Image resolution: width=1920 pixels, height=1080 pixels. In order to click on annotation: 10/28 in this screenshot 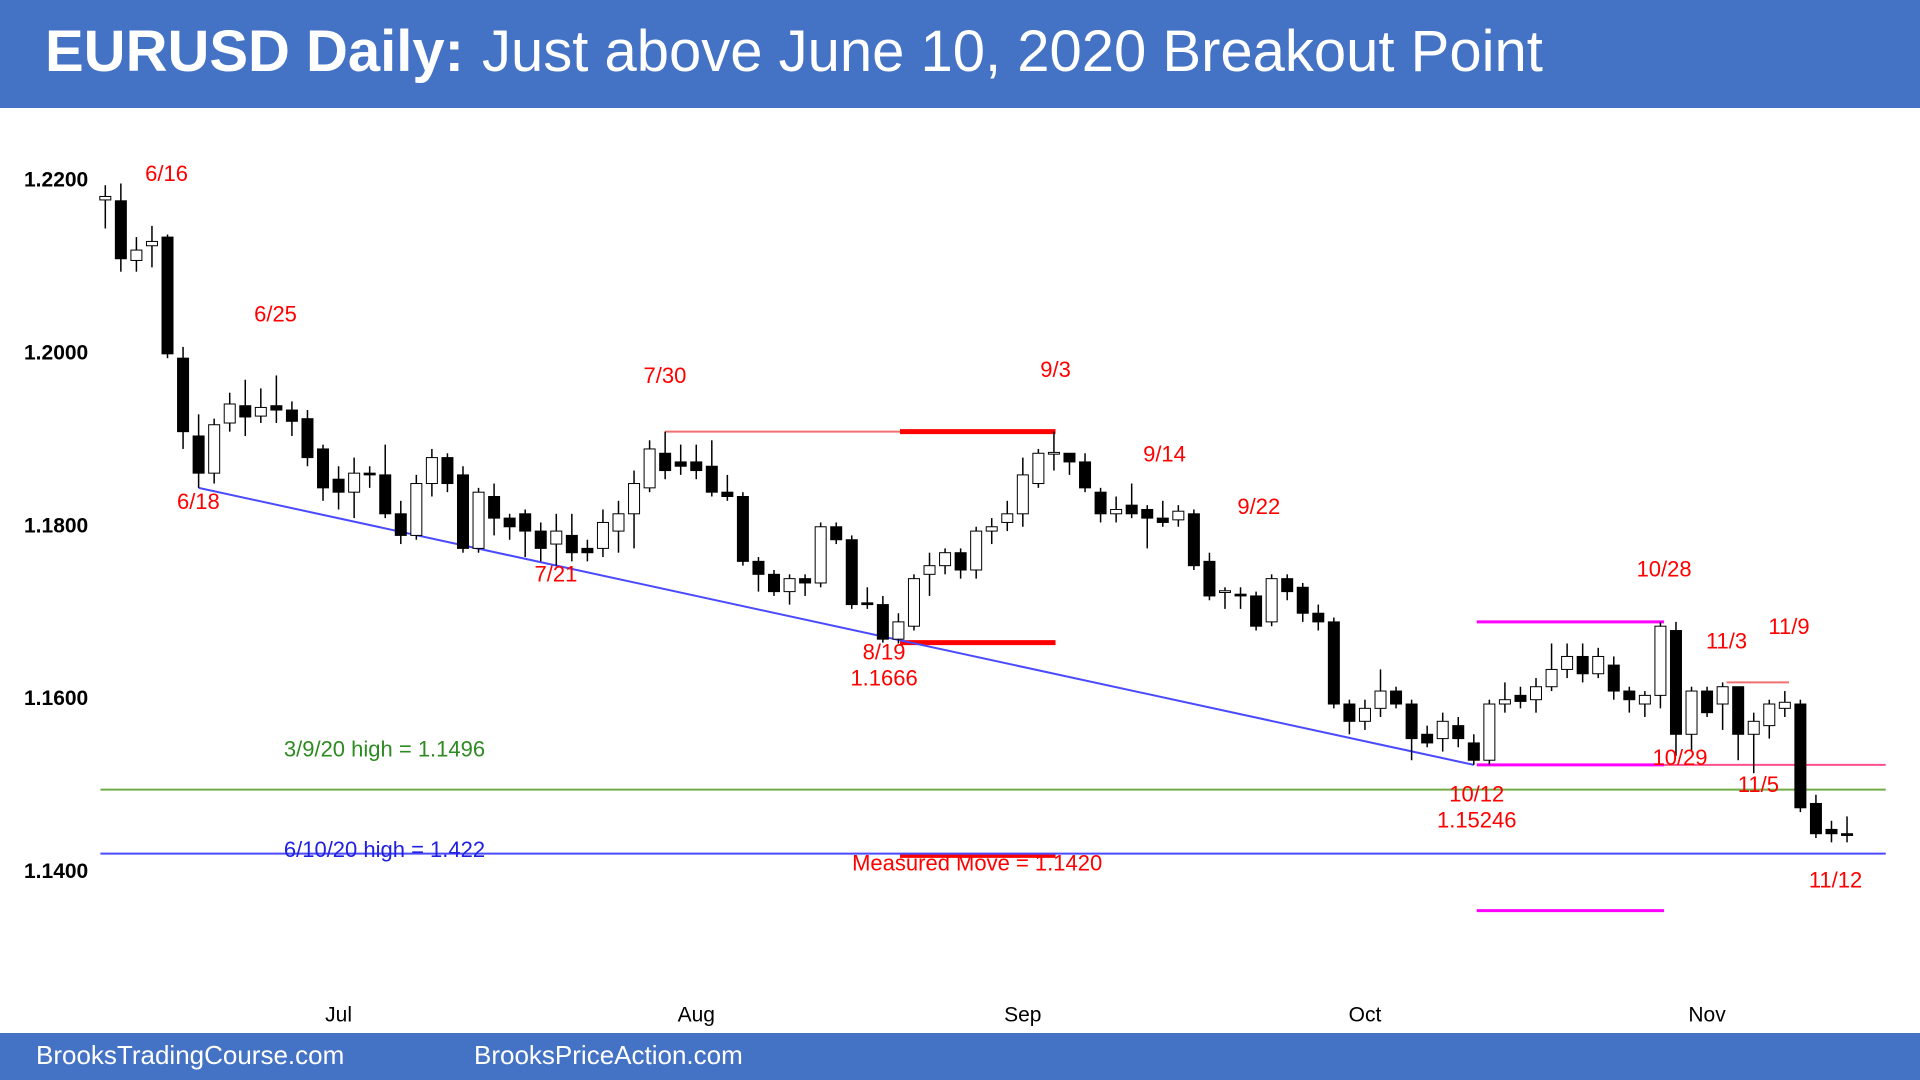, I will do `click(1664, 568)`.